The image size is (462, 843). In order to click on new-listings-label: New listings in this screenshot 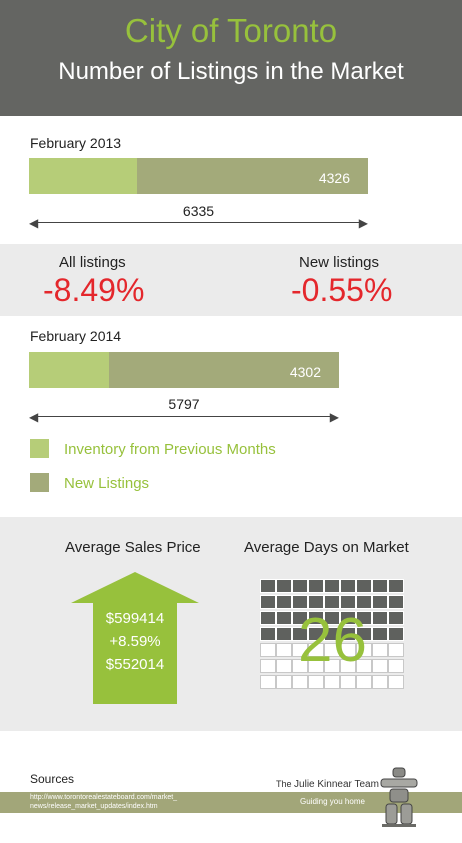, I will do `click(339, 262)`.